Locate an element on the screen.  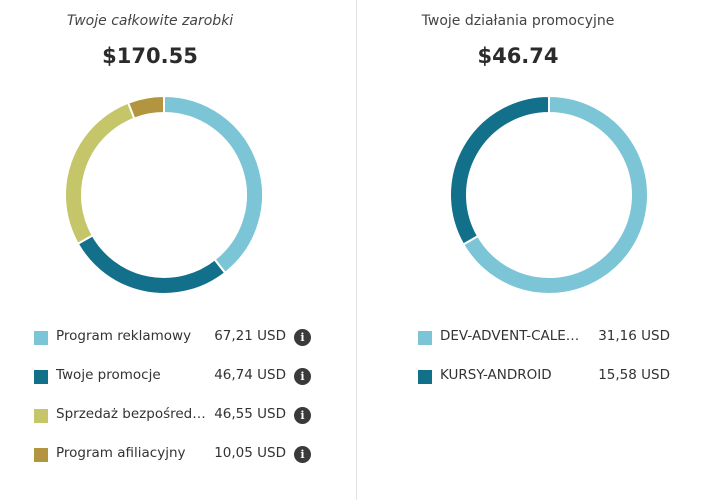
legend-label: DEV-ADVENT-CALENDAR is located at coordinates (513, 336).